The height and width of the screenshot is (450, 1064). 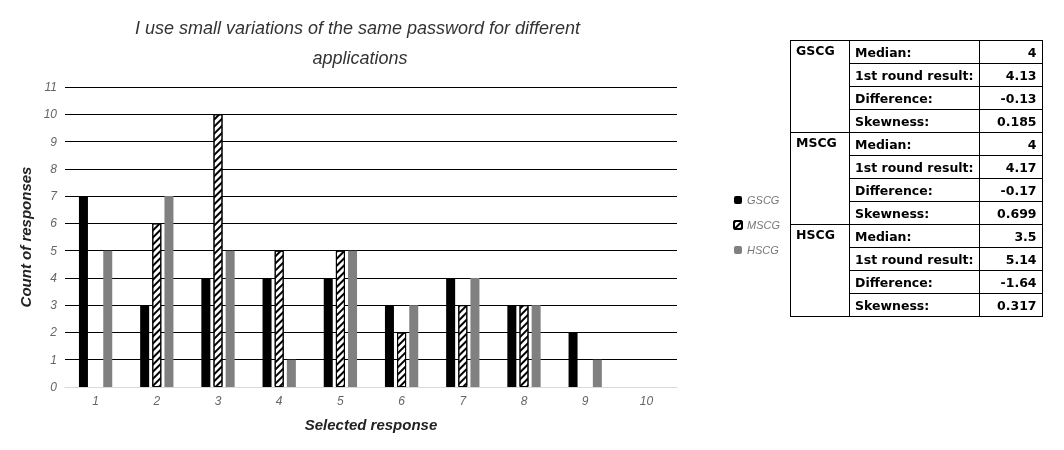 What do you see at coordinates (463, 401) in the screenshot?
I see `x-tick-label: 7` at bounding box center [463, 401].